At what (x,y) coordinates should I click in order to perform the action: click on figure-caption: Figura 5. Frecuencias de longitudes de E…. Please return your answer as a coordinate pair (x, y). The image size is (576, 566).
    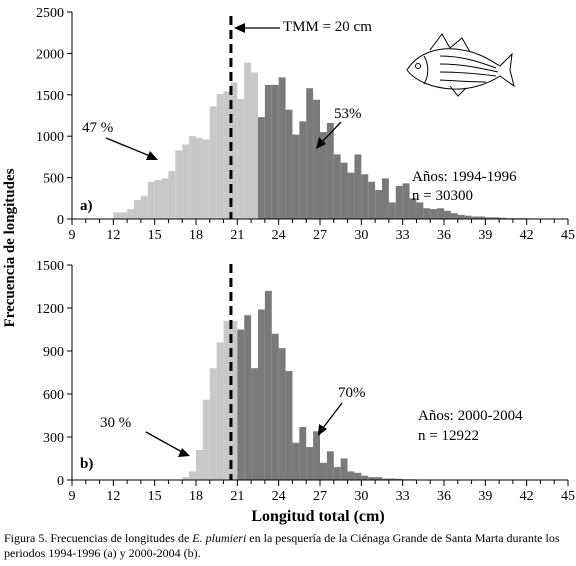
    Looking at the image, I should click on (288, 546).